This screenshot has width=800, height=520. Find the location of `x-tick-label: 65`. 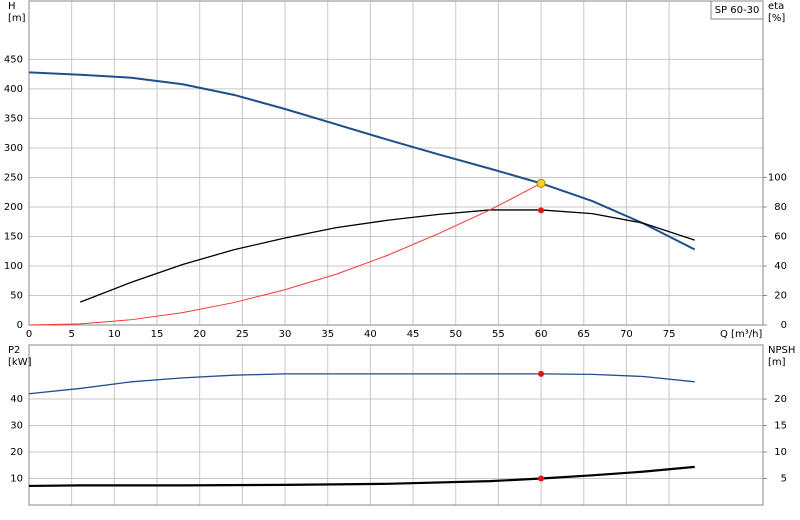

x-tick-label: 65 is located at coordinates (583, 334).